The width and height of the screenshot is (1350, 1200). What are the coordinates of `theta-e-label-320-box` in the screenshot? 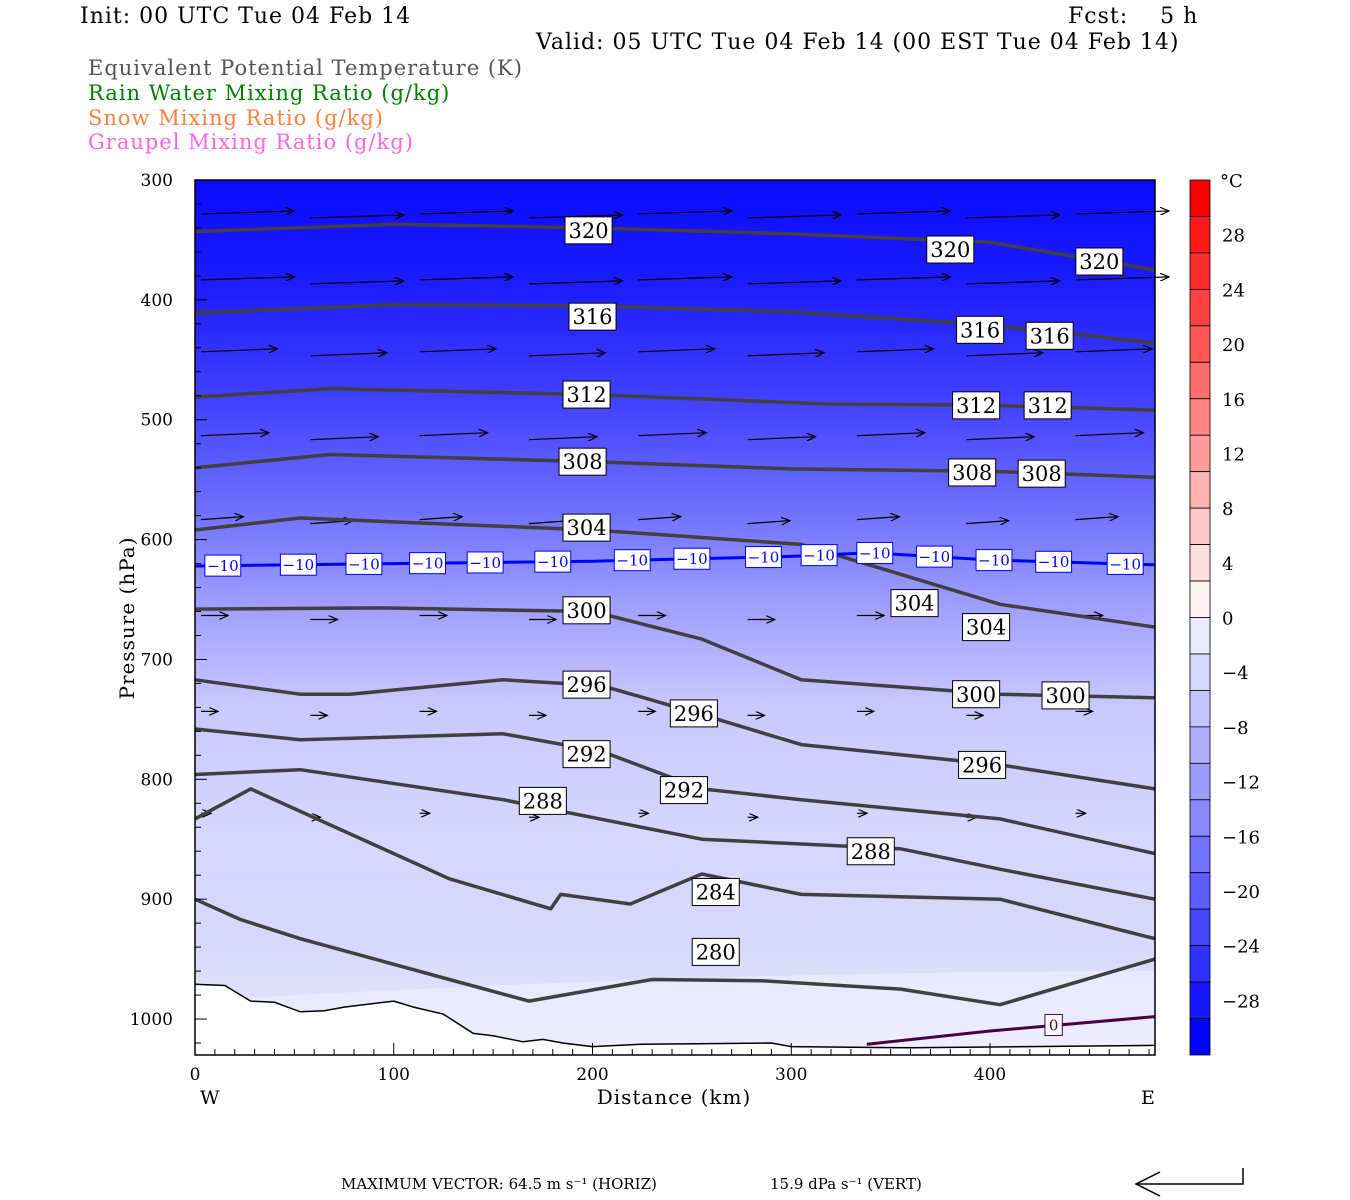 It's located at (1099, 261).